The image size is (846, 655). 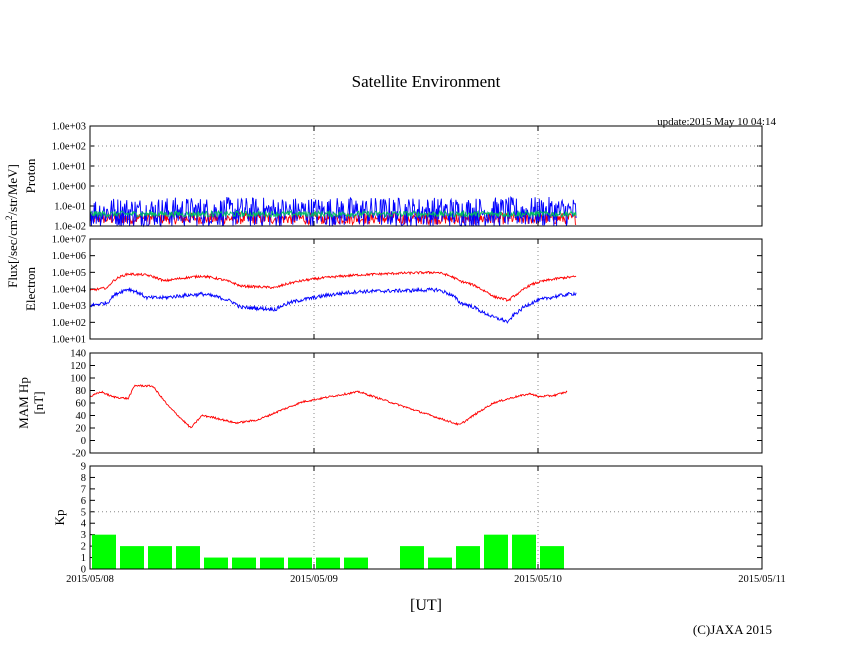 I want to click on y-tick-label: 9, so click(x=83, y=467).